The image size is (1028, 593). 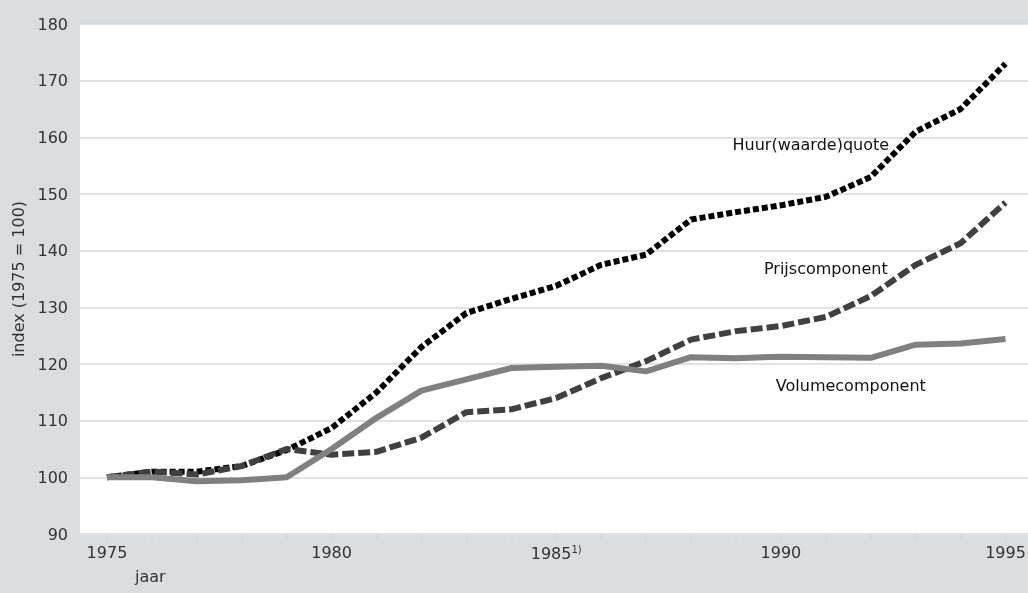 I want to click on series-label: Volumecomponent, so click(x=850, y=385).